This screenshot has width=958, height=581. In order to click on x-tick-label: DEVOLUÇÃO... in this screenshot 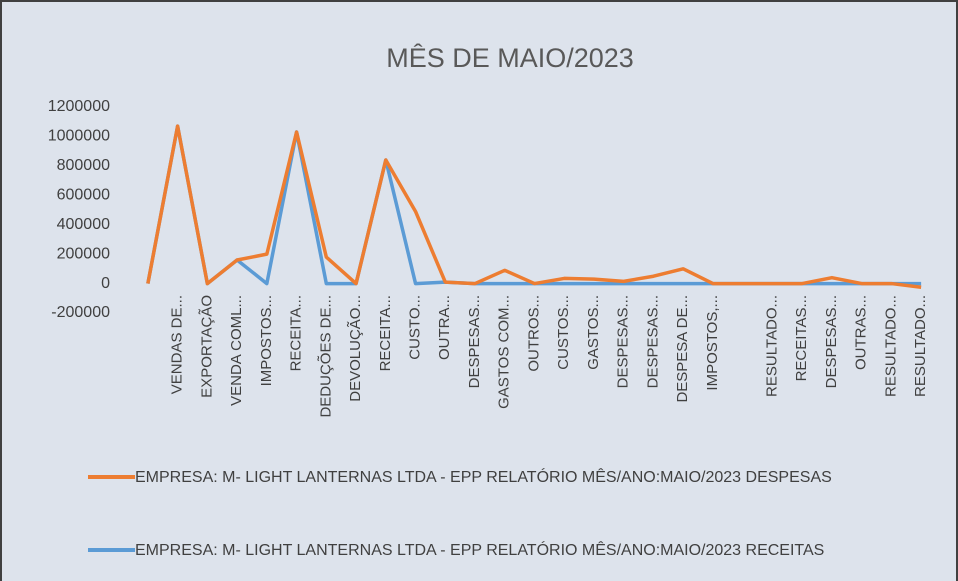, I will do `click(355, 348)`.